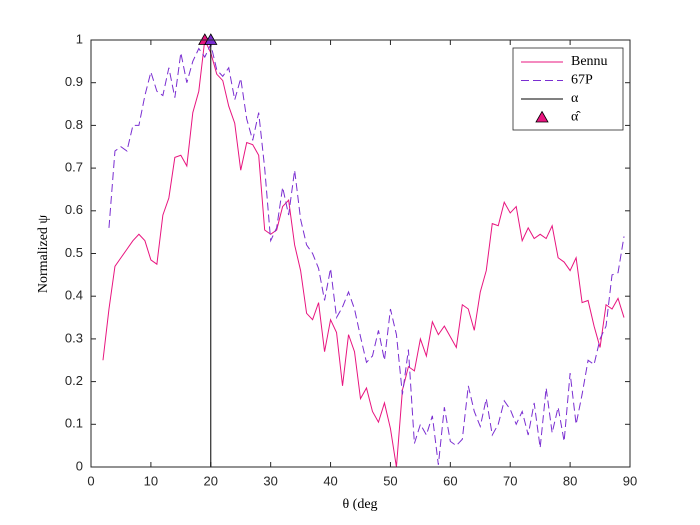  What do you see at coordinates (211, 39) in the screenshot?
I see `marker` at bounding box center [211, 39].